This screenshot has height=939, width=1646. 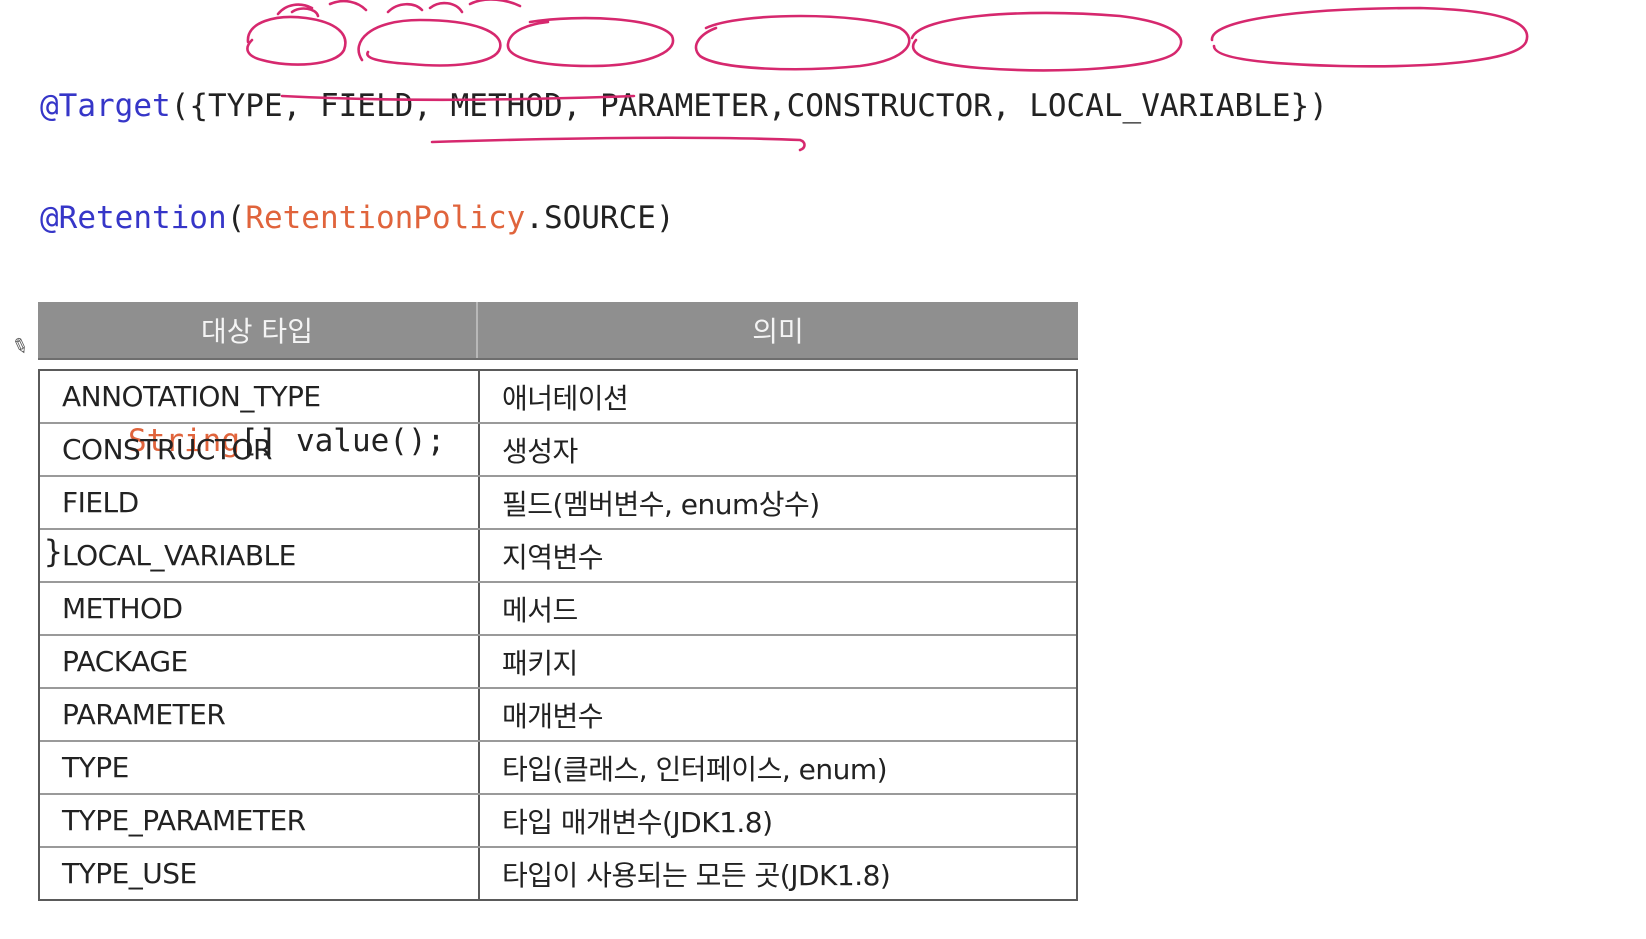 I want to click on cell-meaning: 생성자, so click(x=540, y=451).